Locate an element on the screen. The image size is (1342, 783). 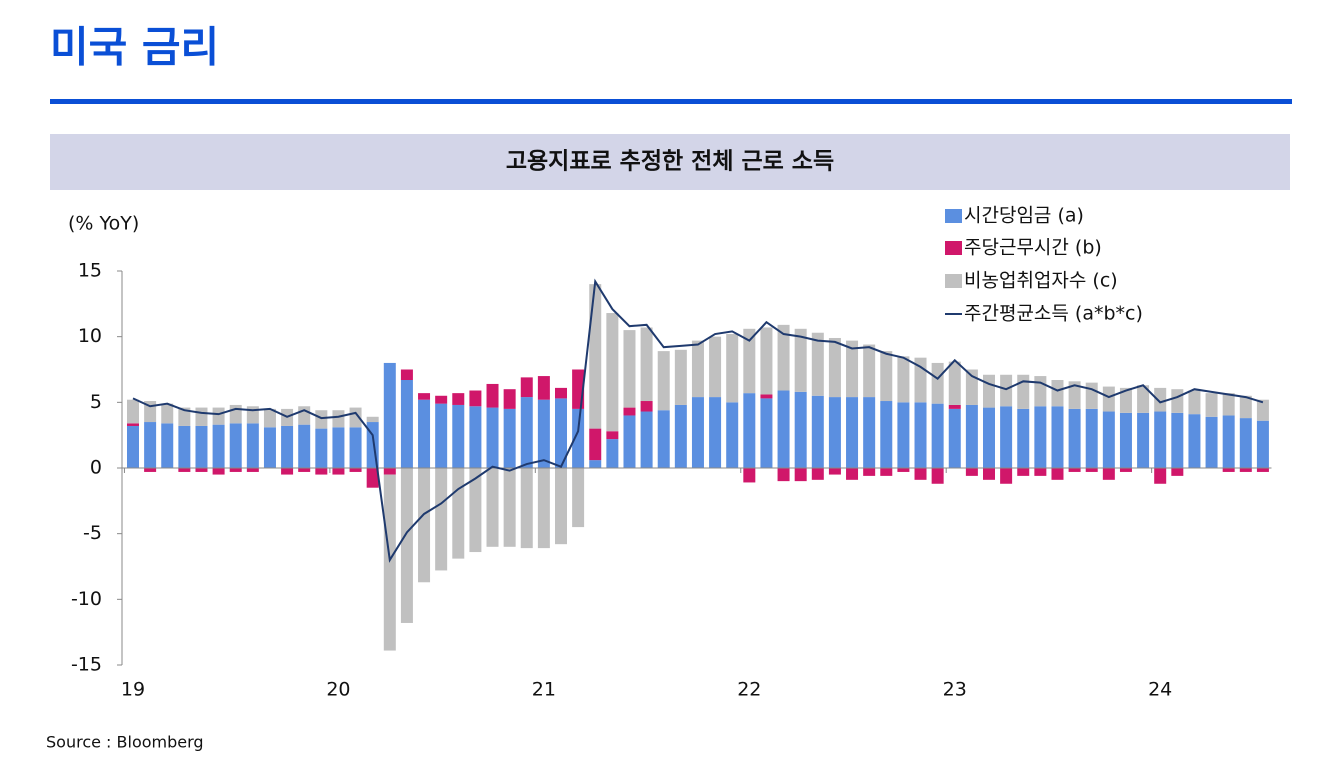
legend-label: 주당근무시간 (b) is located at coordinates (1033, 248).